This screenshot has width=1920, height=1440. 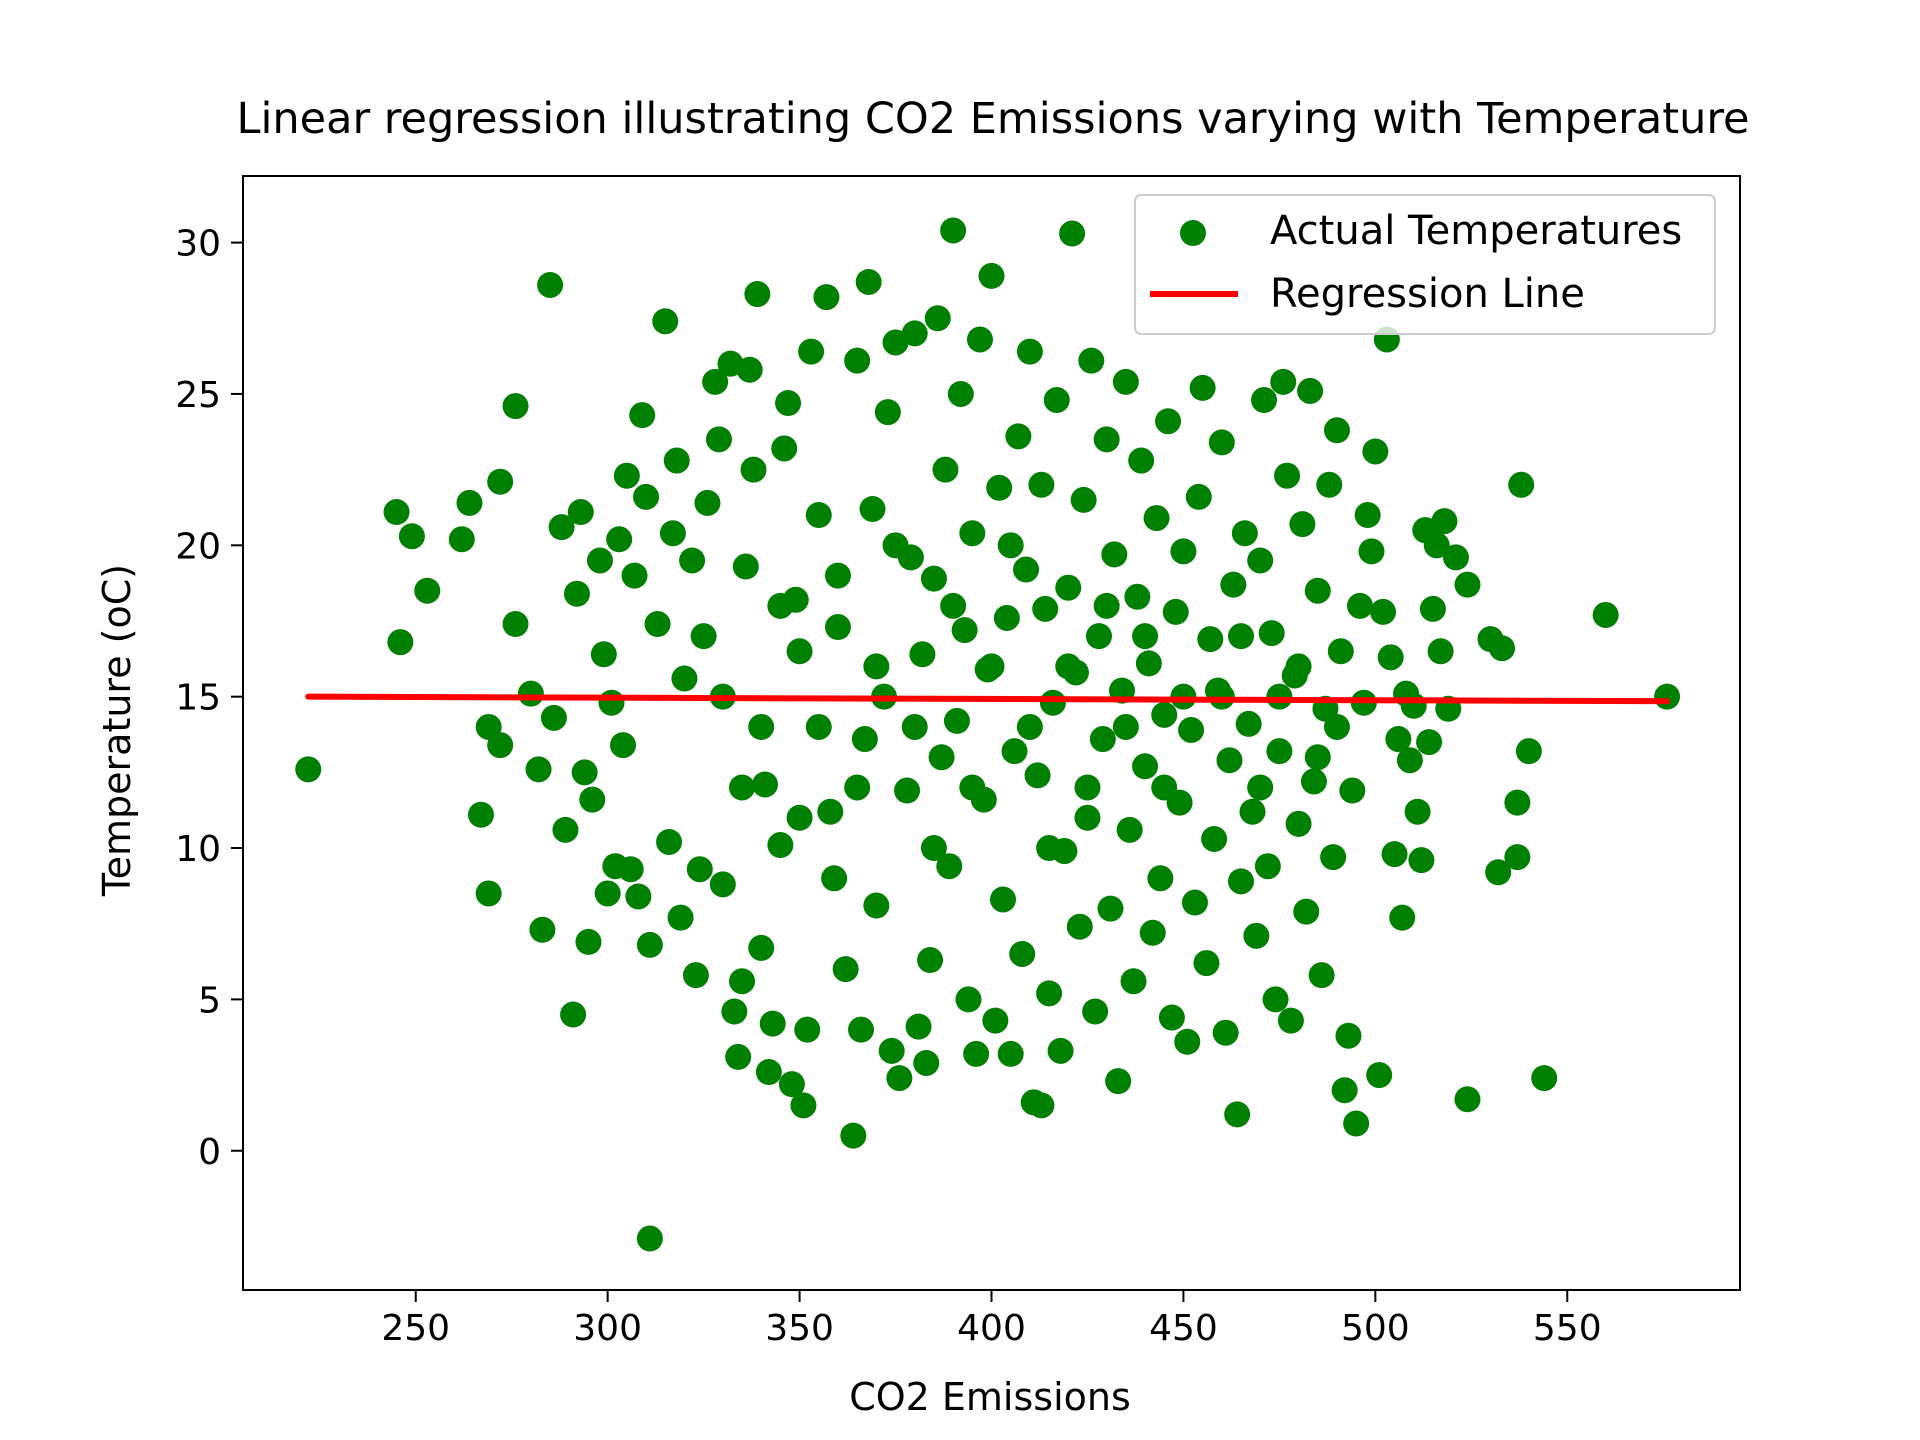 What do you see at coordinates (1476, 231) in the screenshot?
I see `legend-label-actual: Actual Temperatures` at bounding box center [1476, 231].